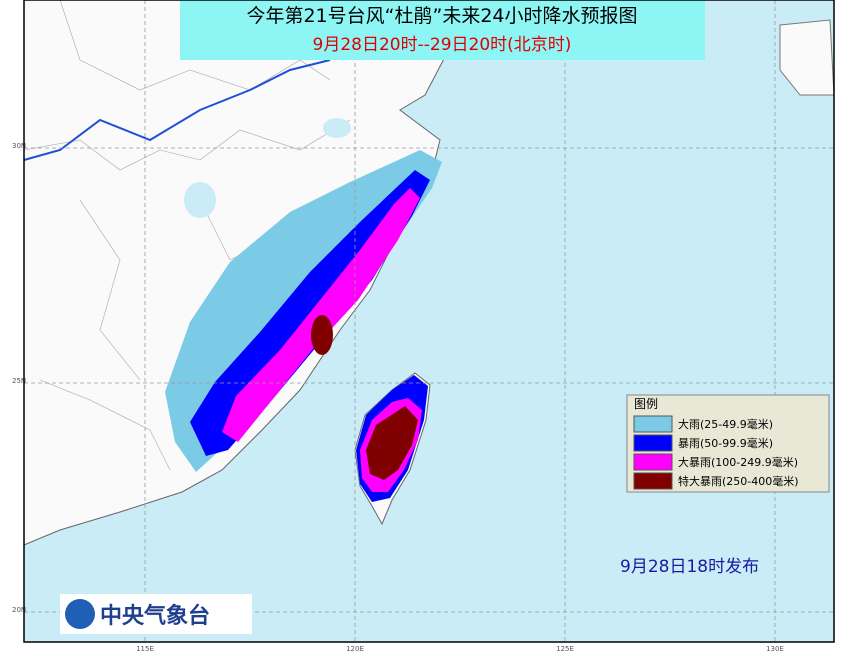  I want to click on lon-label: 115E, so click(145, 649).